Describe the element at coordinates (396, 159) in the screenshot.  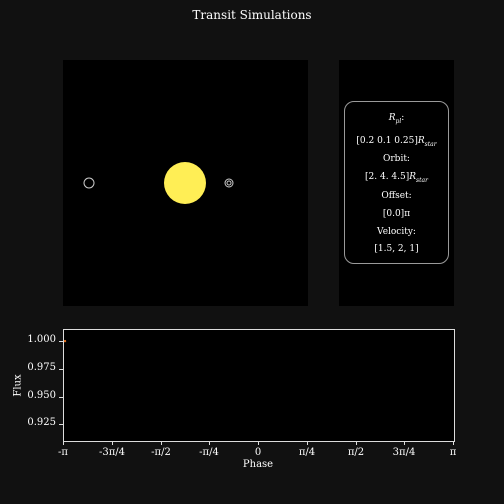
I see `orbit-label: Orbit:` at that location.